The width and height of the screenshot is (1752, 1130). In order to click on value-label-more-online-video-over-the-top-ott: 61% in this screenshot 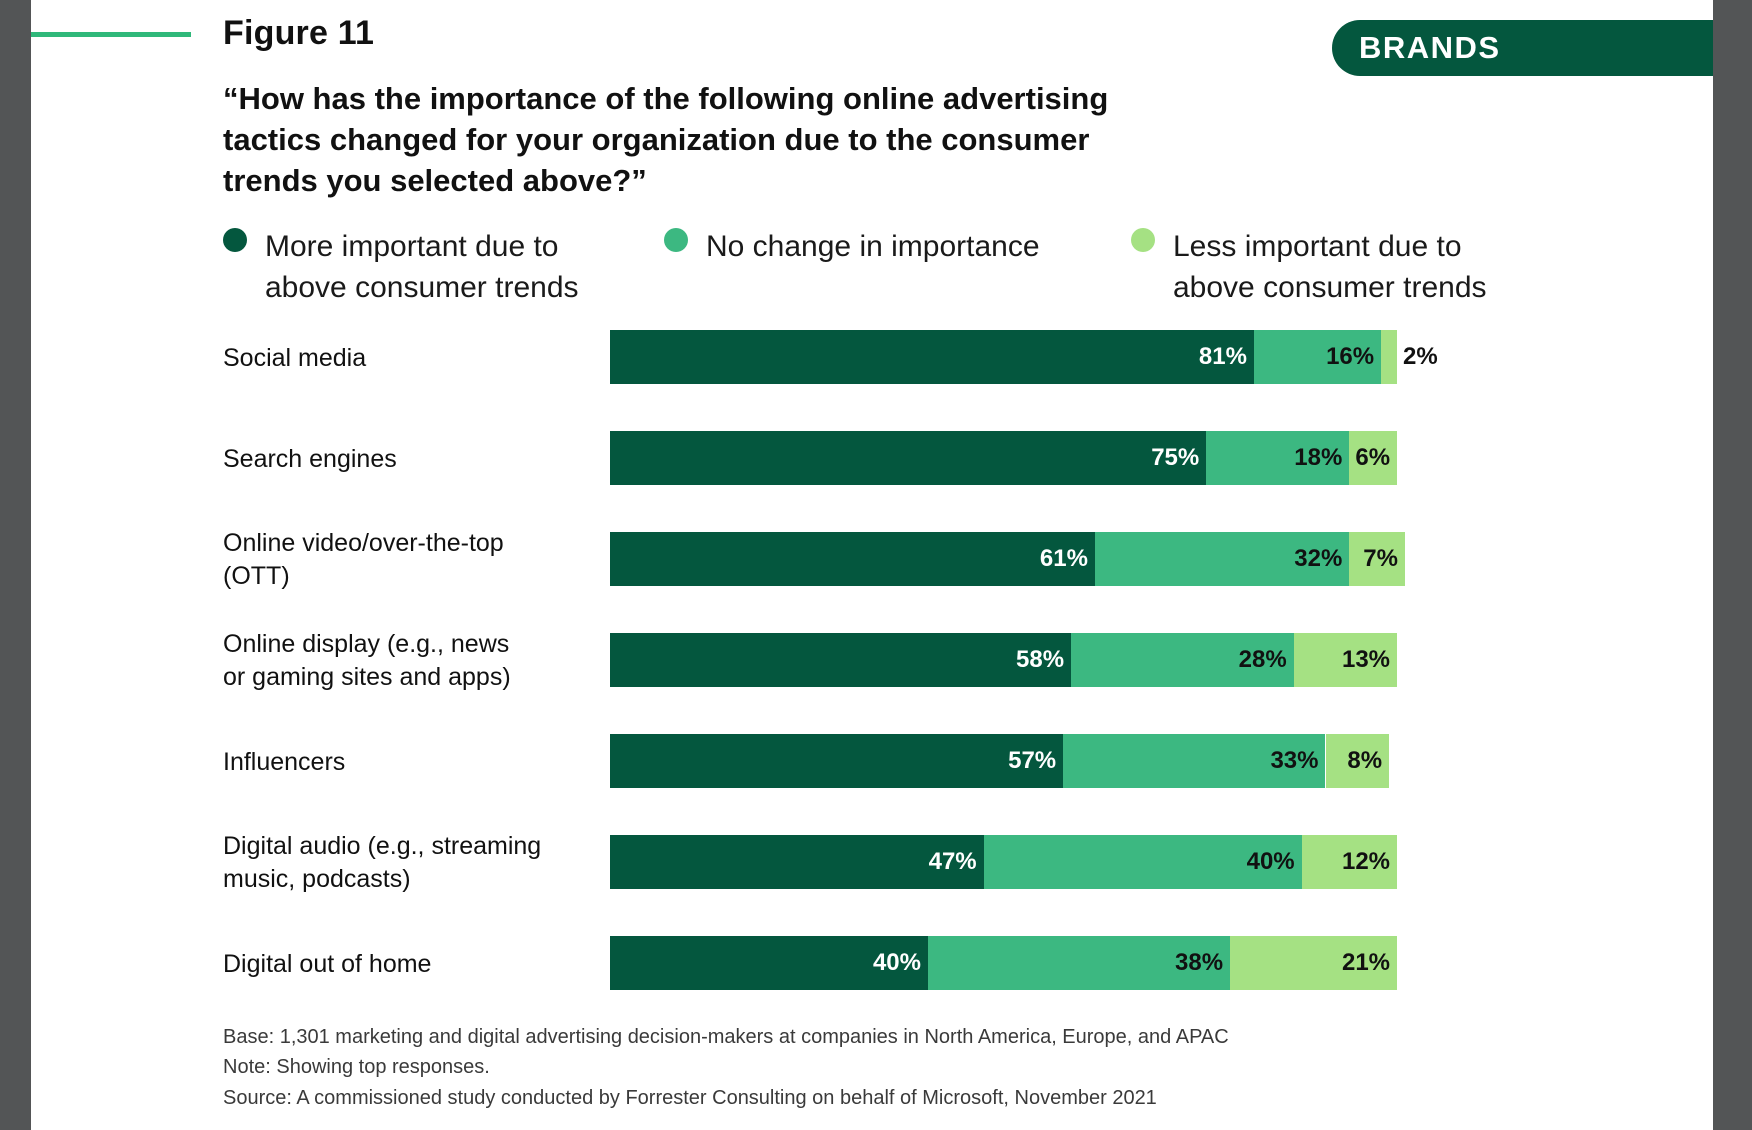, I will do `click(1063, 558)`.